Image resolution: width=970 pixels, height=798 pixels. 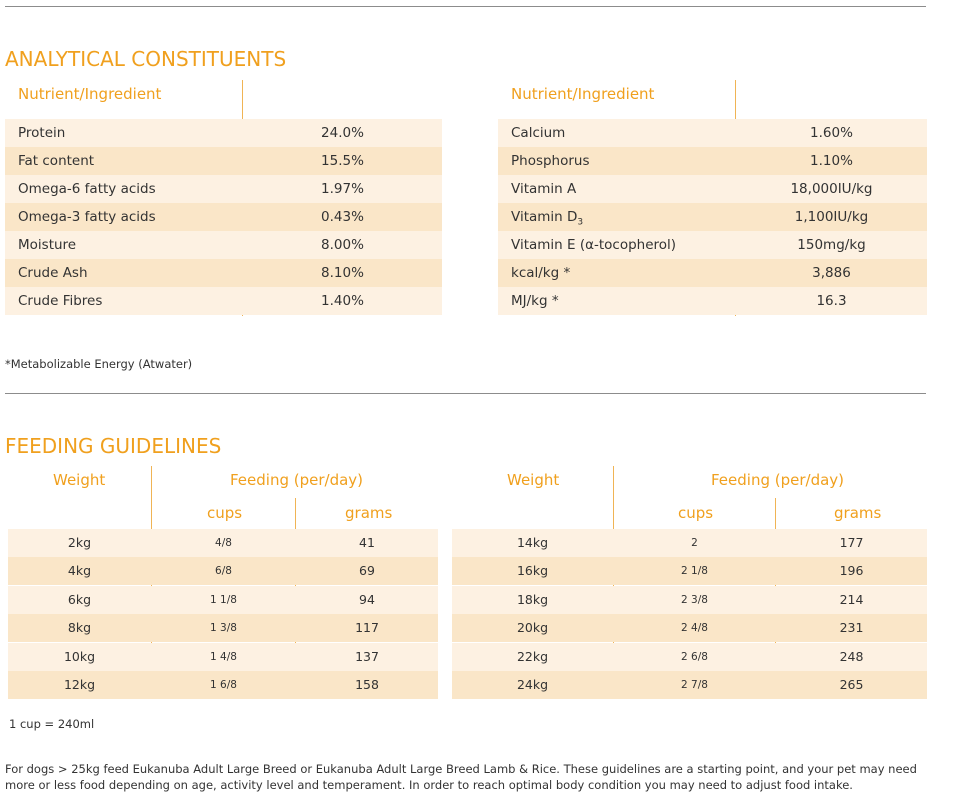 I want to click on analytical-left-header: Nutrient/Ingredient, so click(x=90, y=94).